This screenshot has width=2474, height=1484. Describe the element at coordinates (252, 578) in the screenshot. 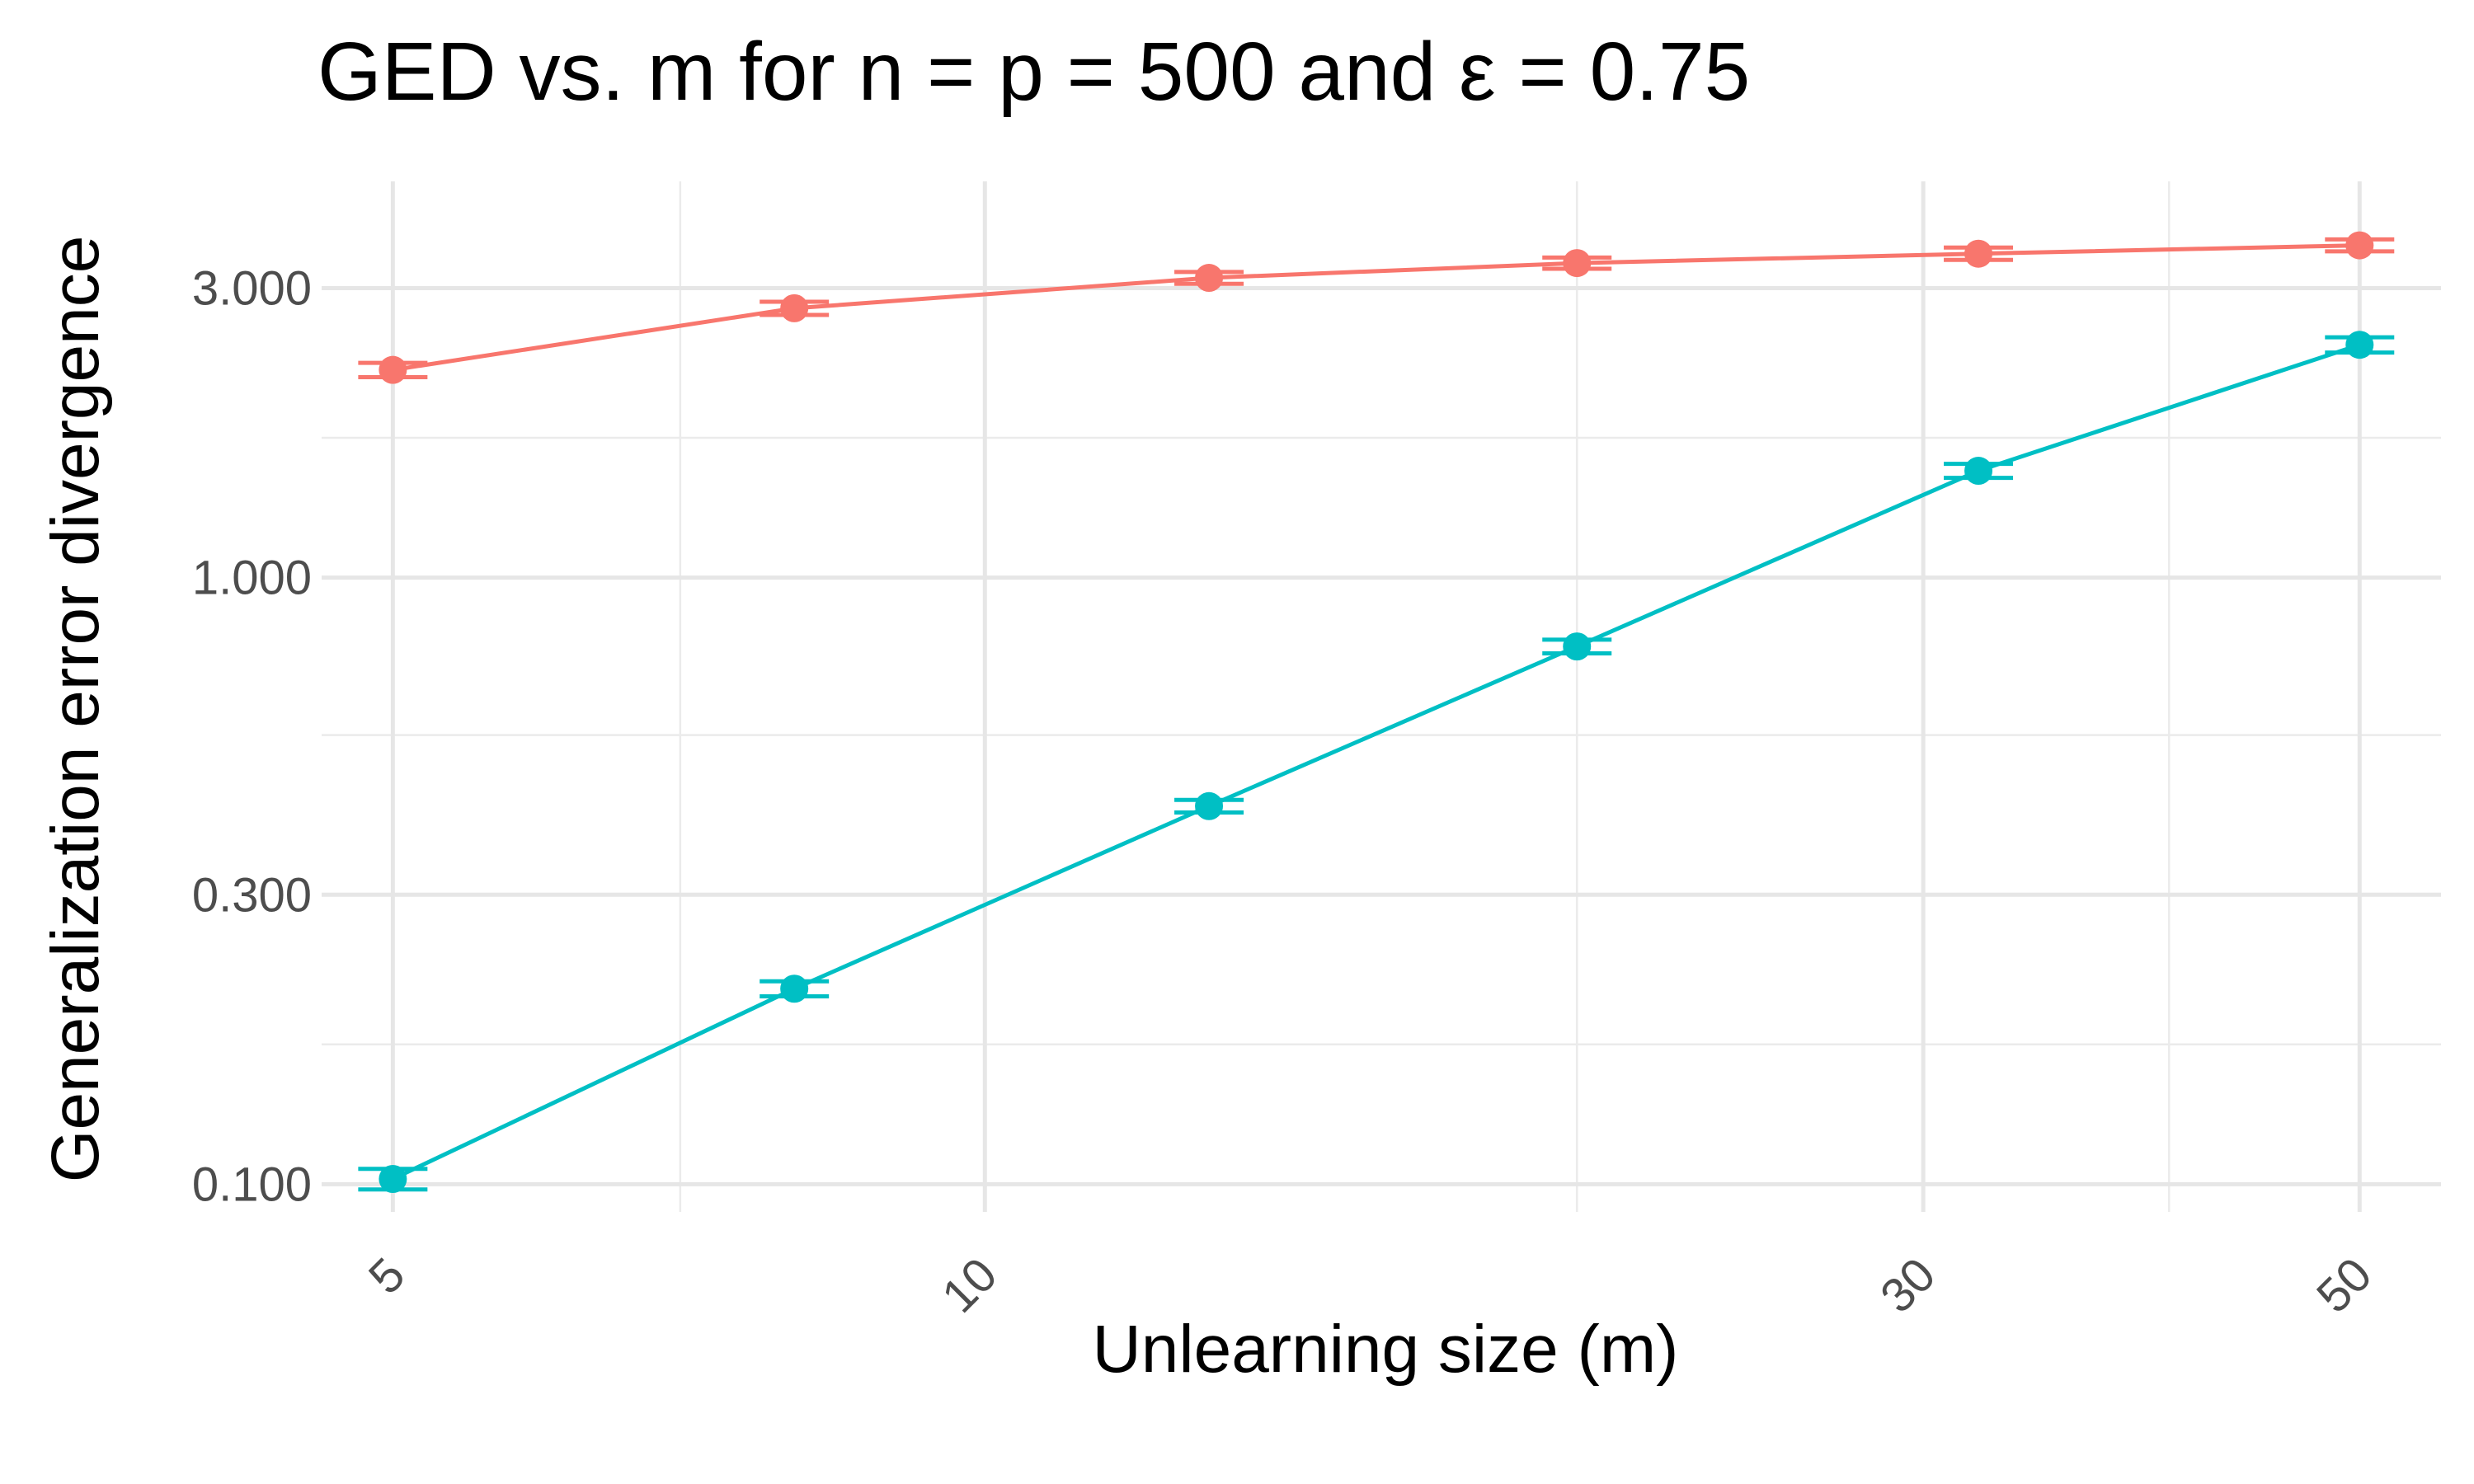

I see `y-tick-label: 1.000` at that location.